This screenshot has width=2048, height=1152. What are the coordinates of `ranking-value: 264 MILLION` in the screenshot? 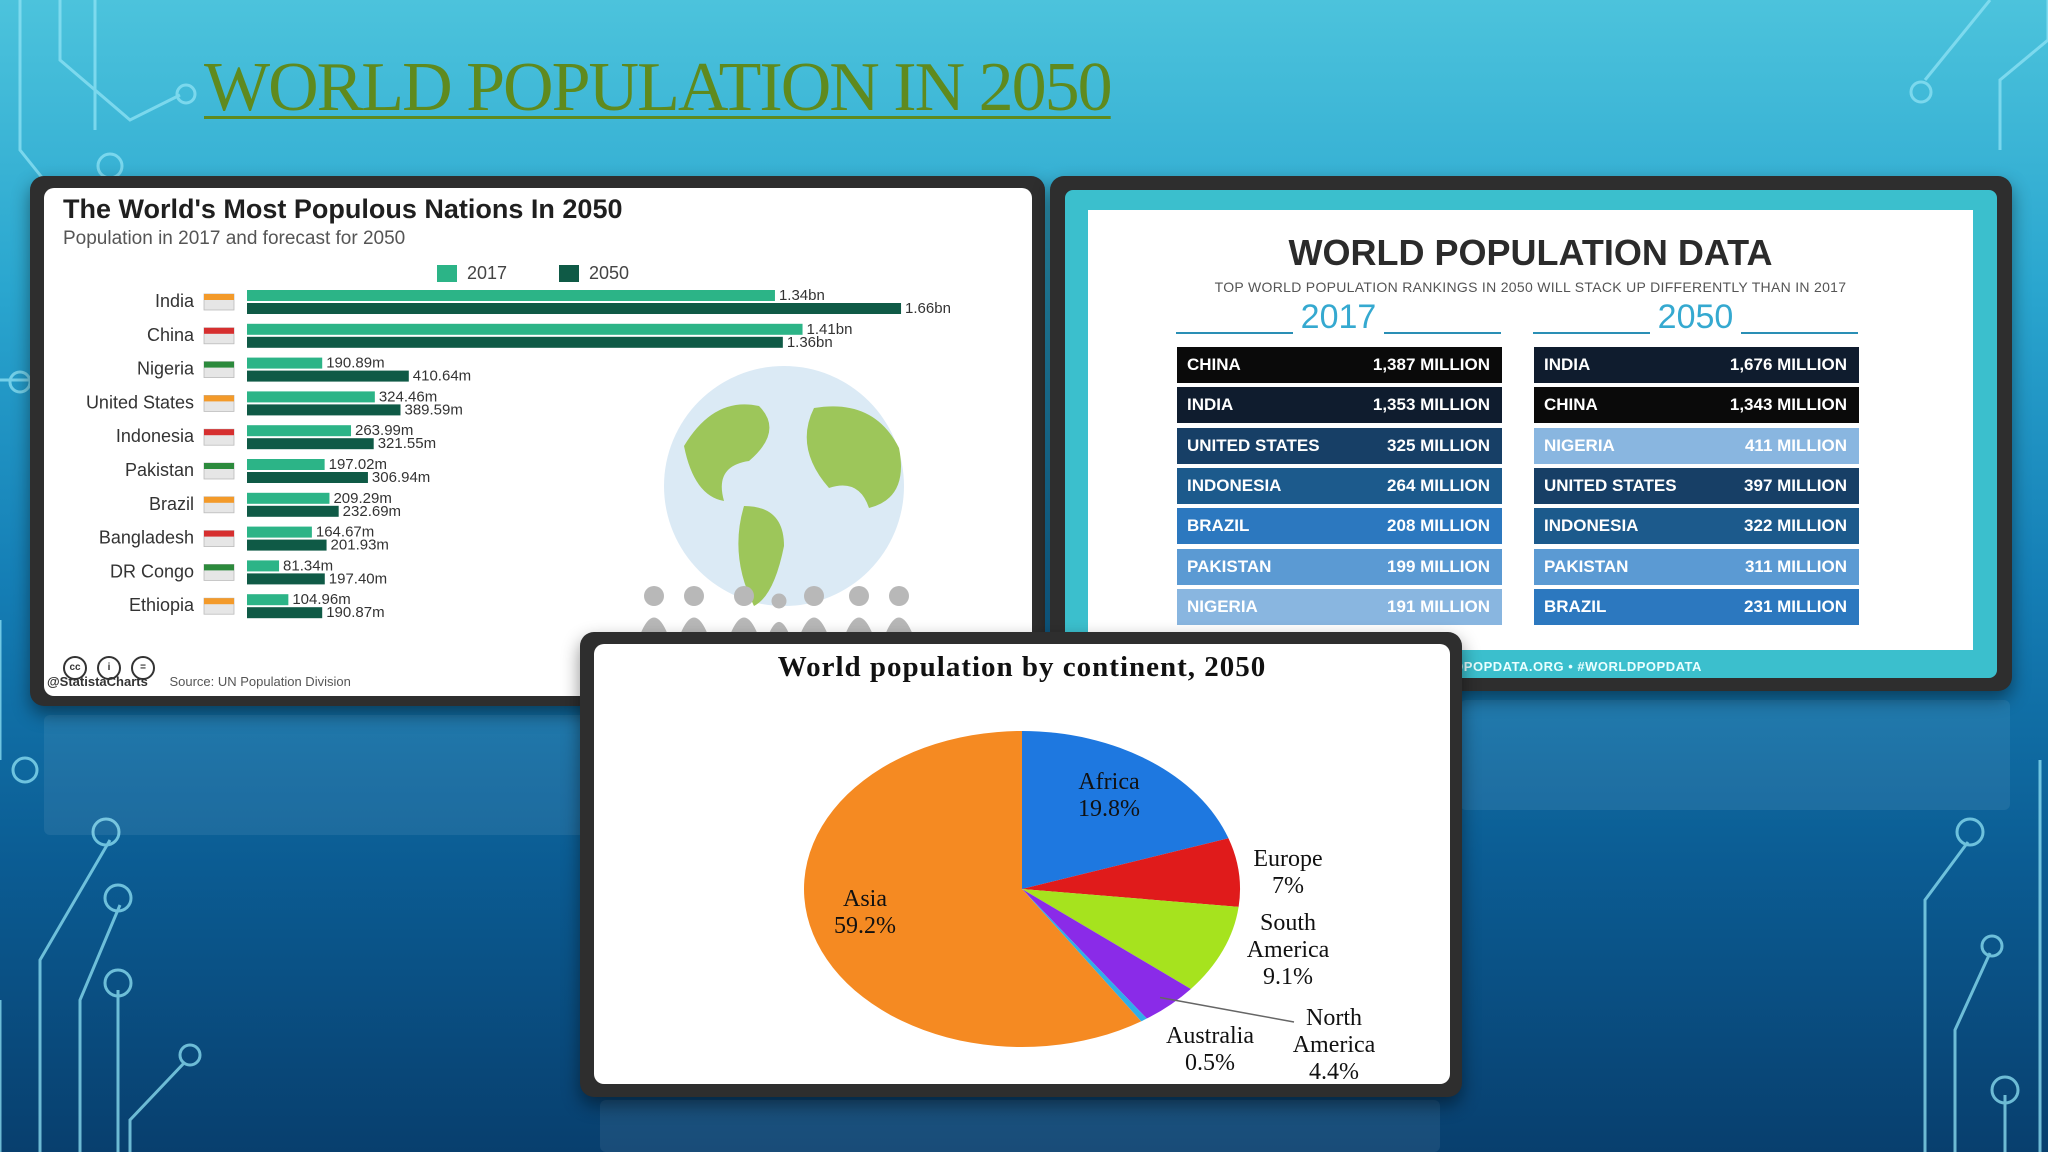 It's located at (1438, 485).